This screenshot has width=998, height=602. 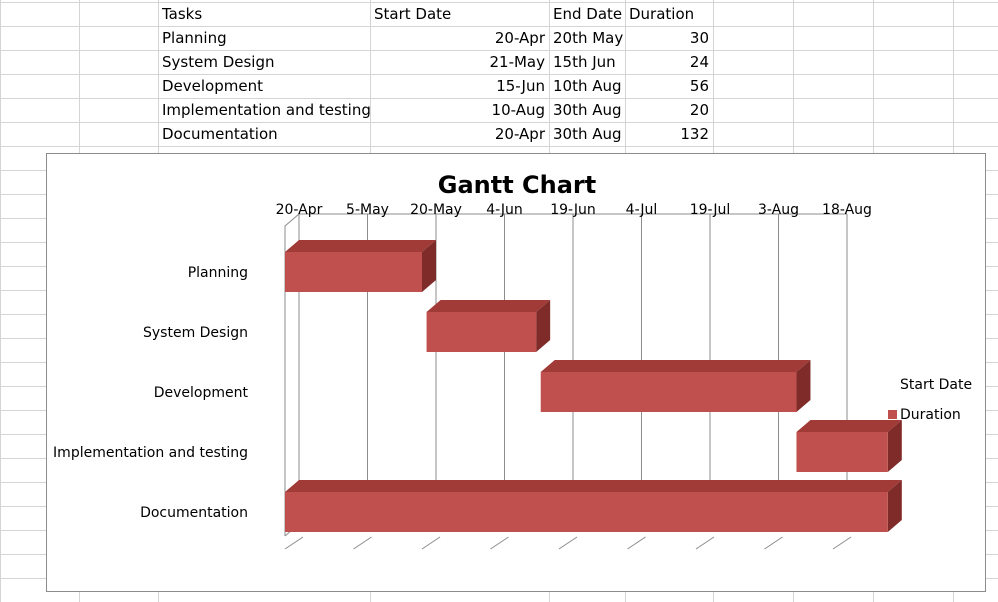 I want to click on chart-title: Gantt Chart, so click(x=517, y=185).